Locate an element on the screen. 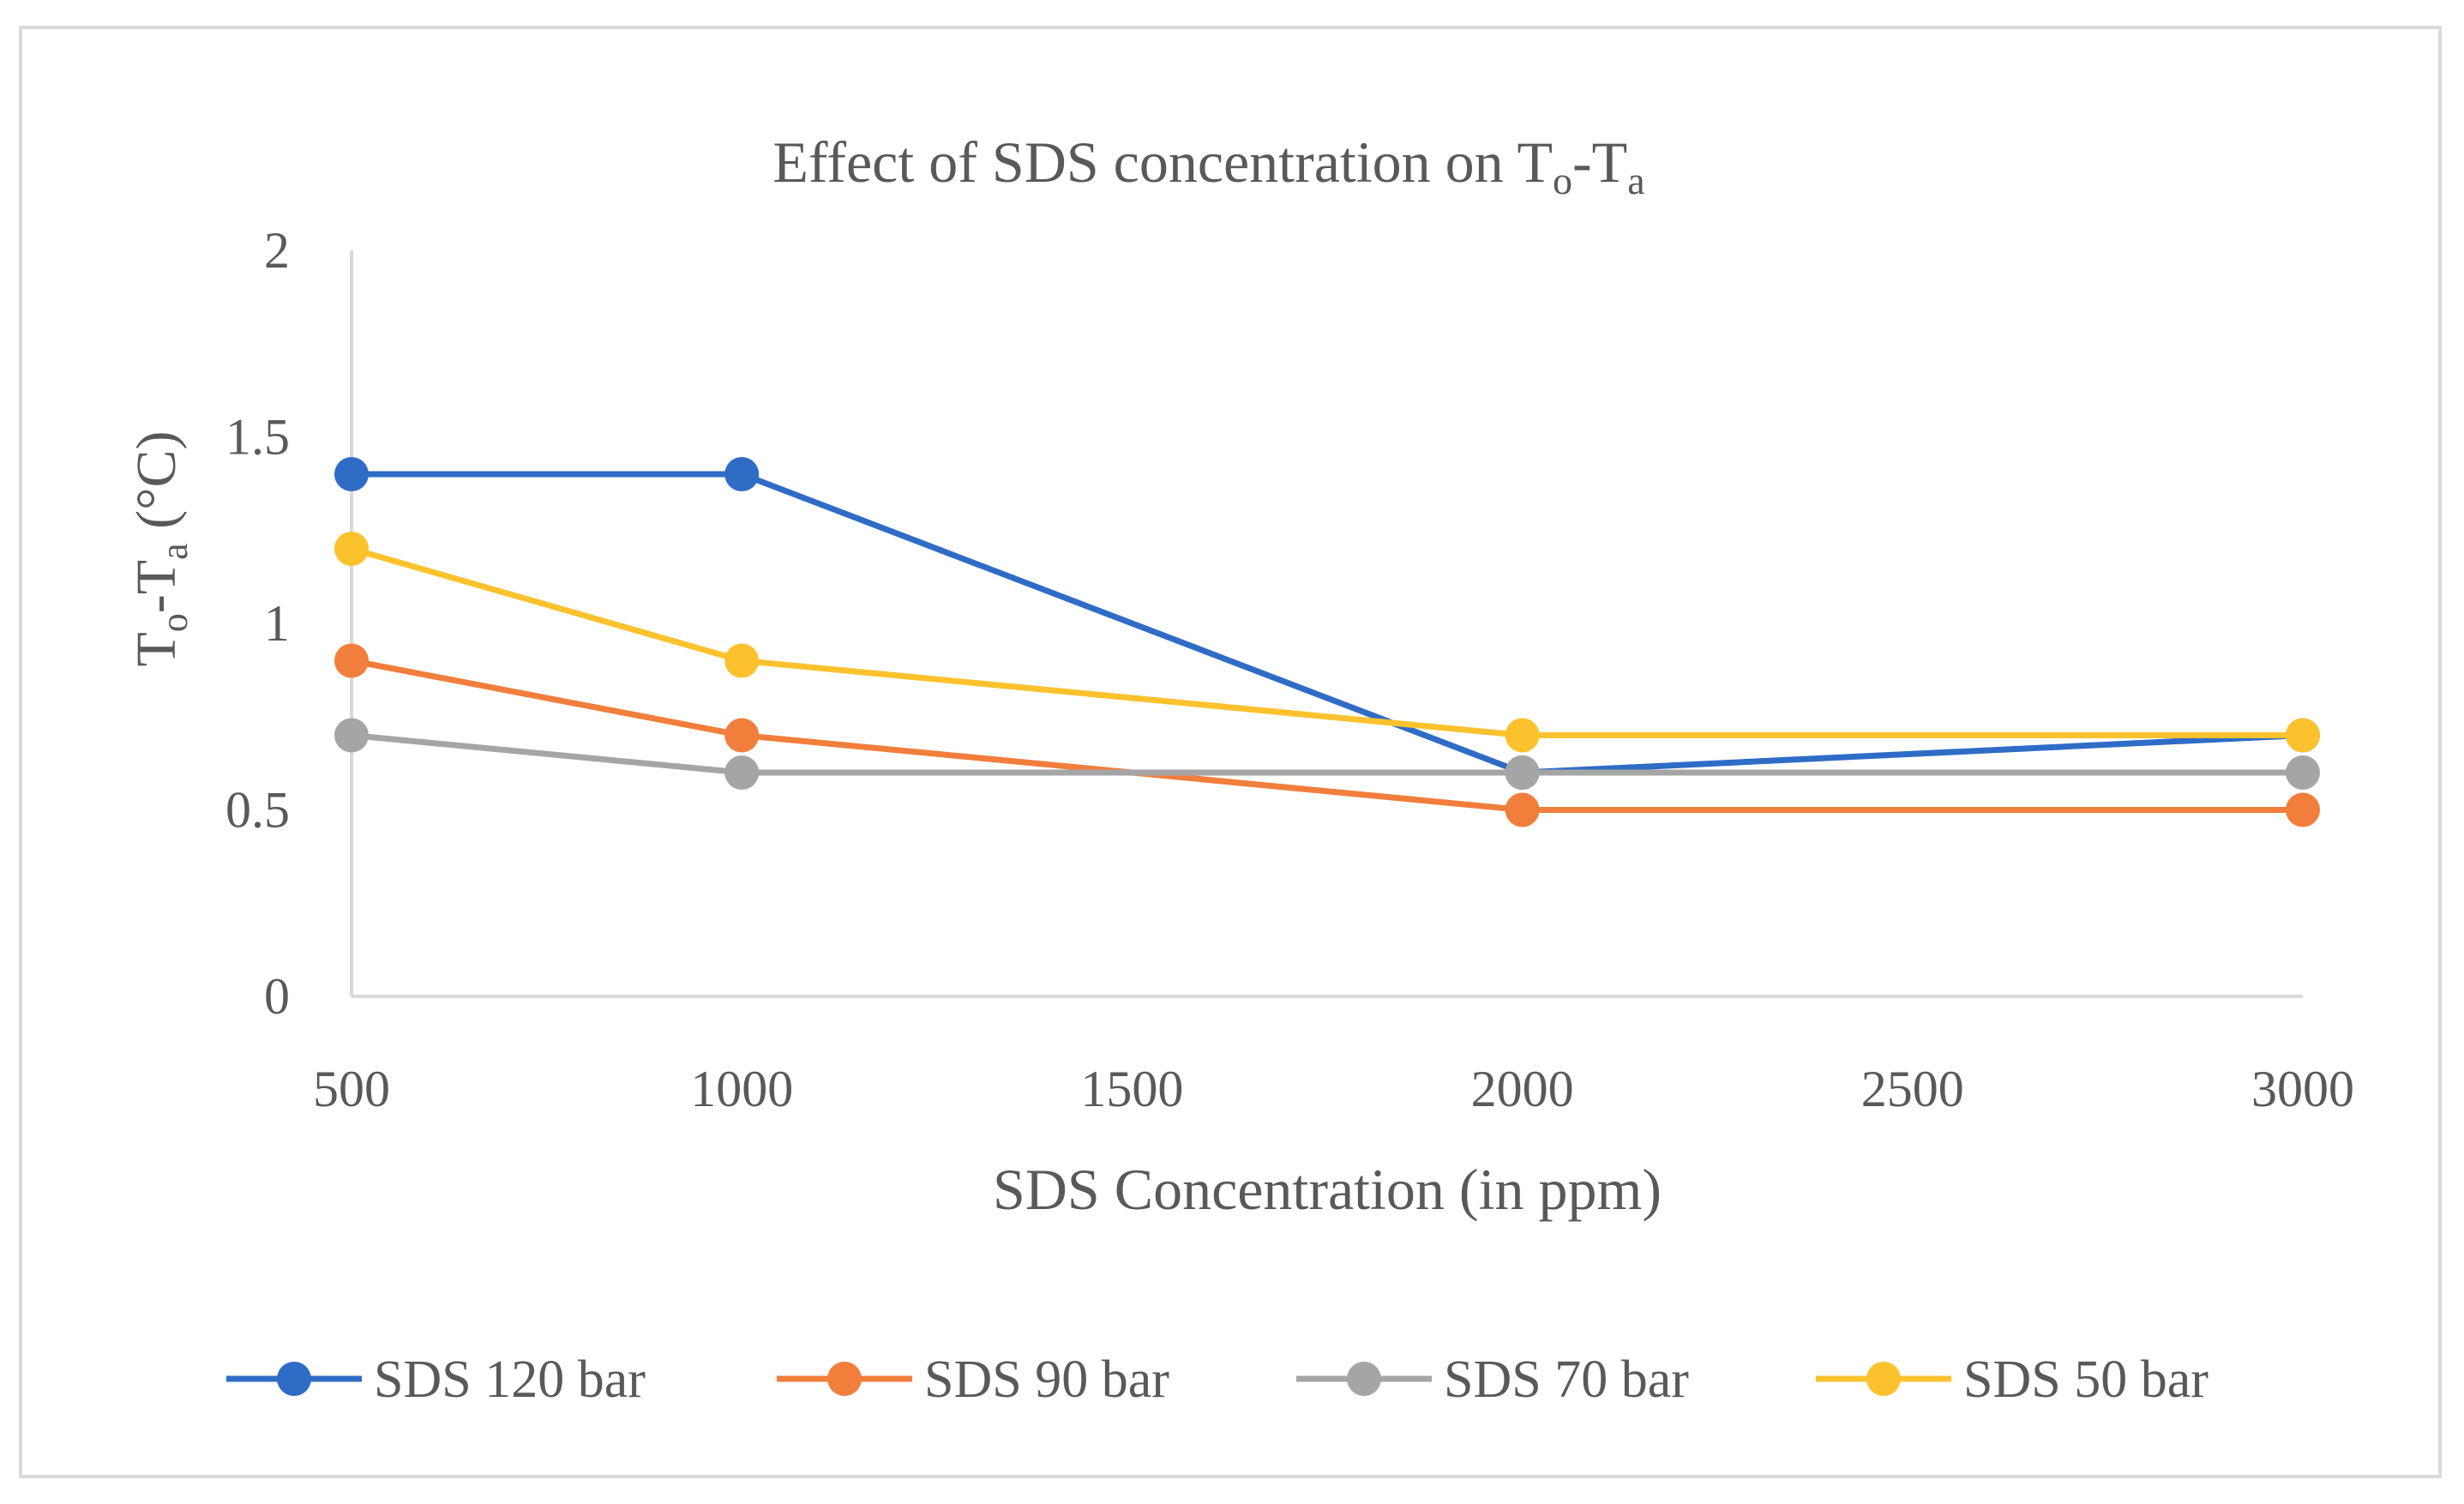  legend-item: SDS 50 bar is located at coordinates (2012, 1380).